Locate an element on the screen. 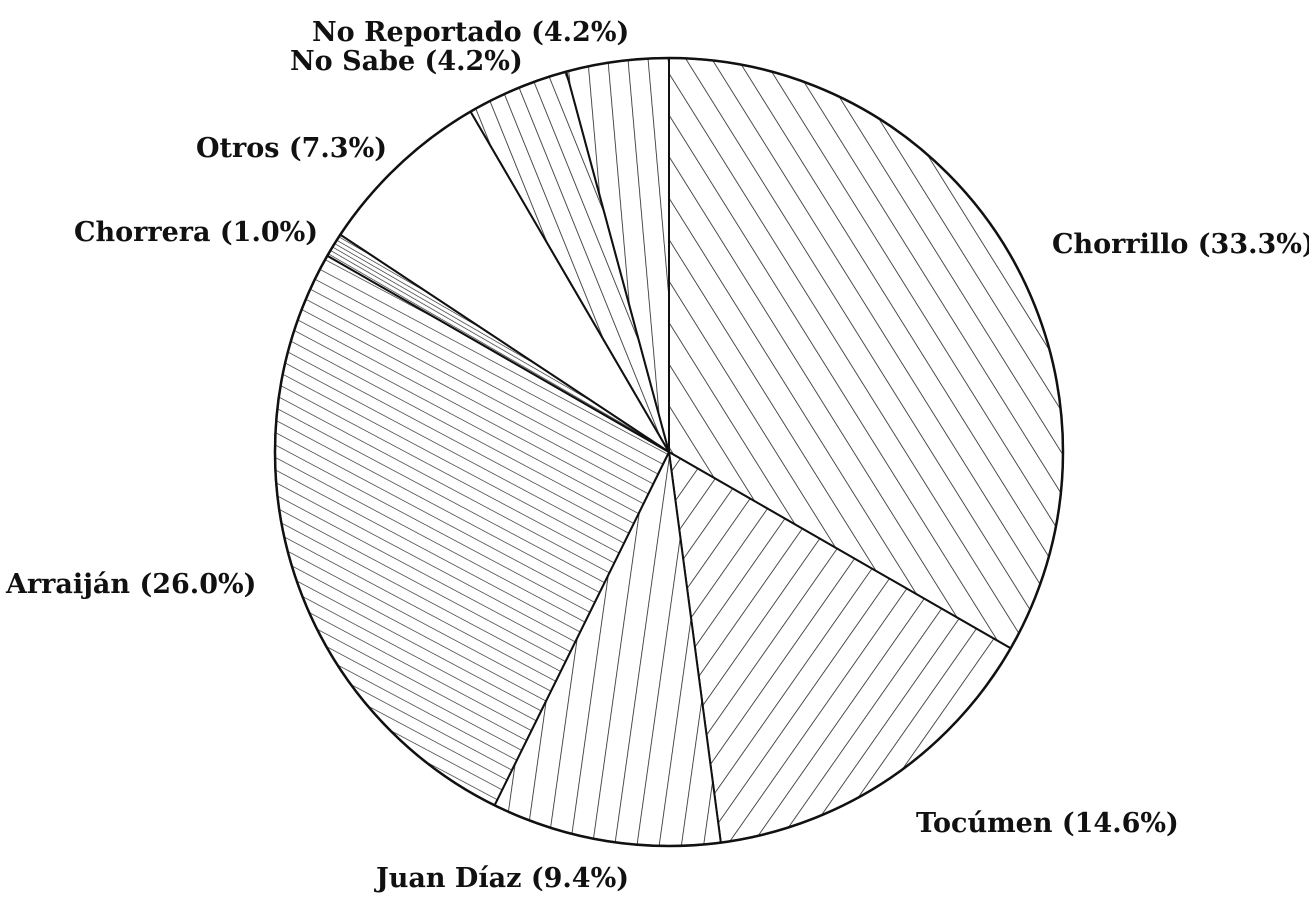  slice-label-toc-men: Tocúmen (14.6%) is located at coordinates (1047, 823).